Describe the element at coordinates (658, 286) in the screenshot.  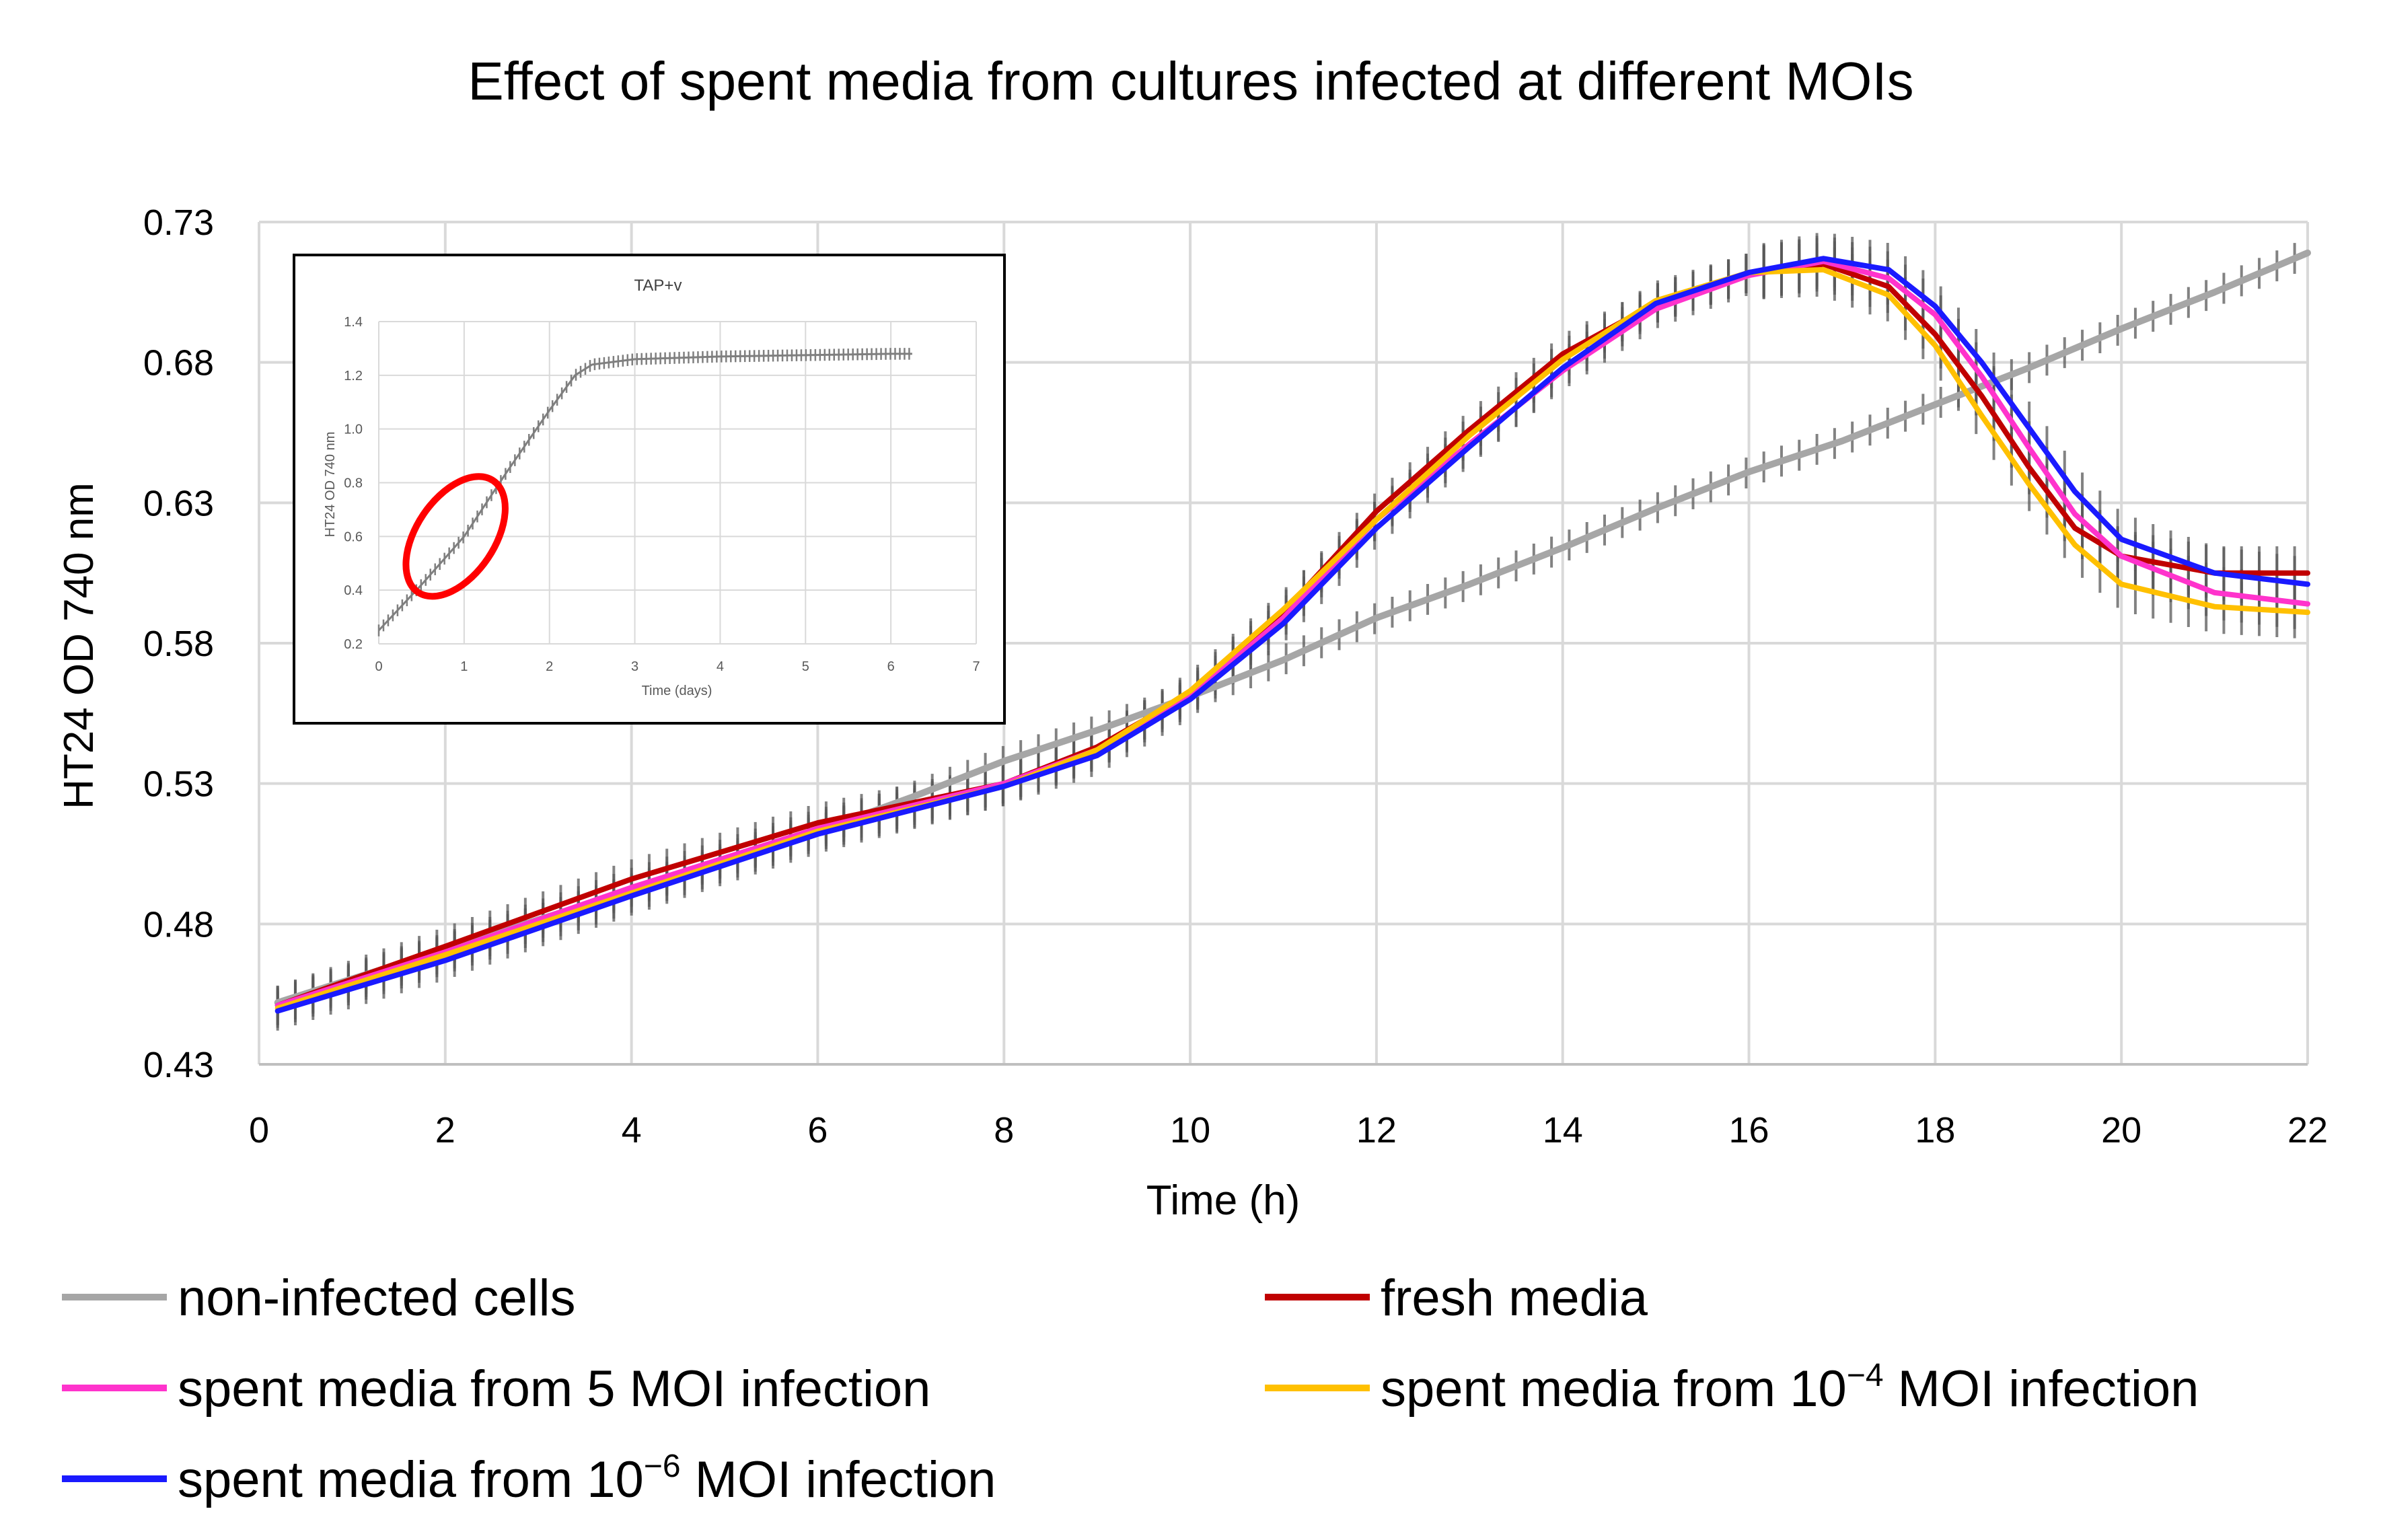
I see `inset-title: TAP+v` at that location.